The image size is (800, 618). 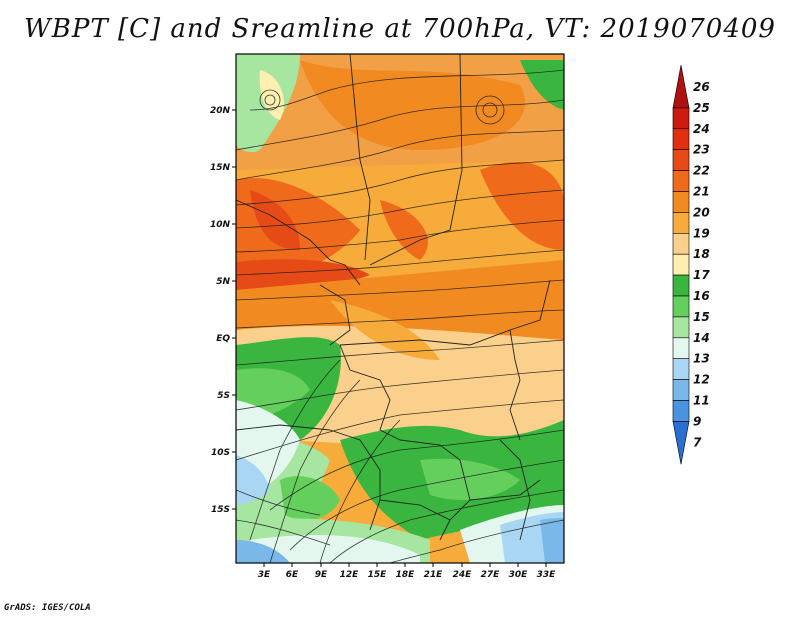 What do you see at coordinates (701, 380) in the screenshot?
I see `colorbar-label: 12` at bounding box center [701, 380].